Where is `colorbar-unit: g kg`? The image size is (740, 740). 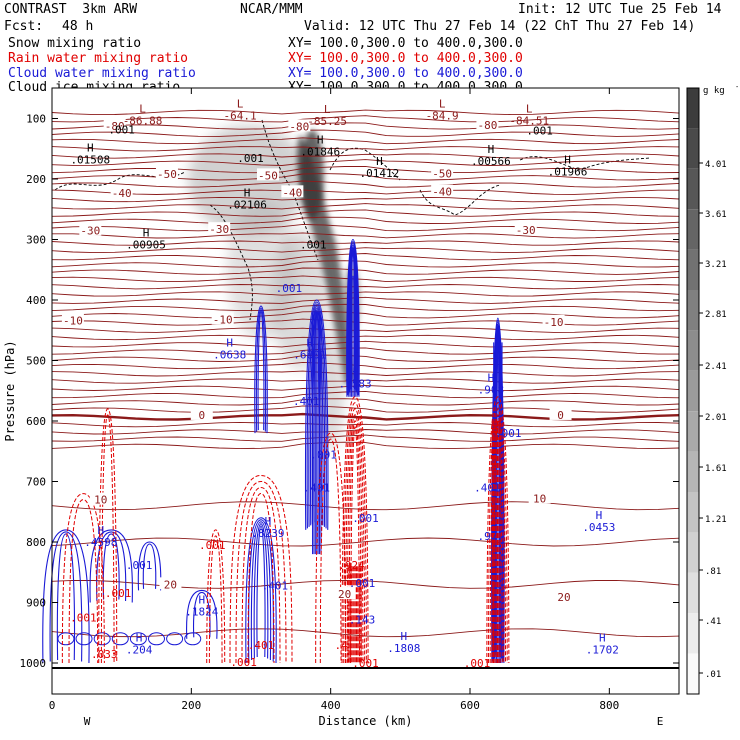 colorbar-unit: g kg is located at coordinates (714, 91).